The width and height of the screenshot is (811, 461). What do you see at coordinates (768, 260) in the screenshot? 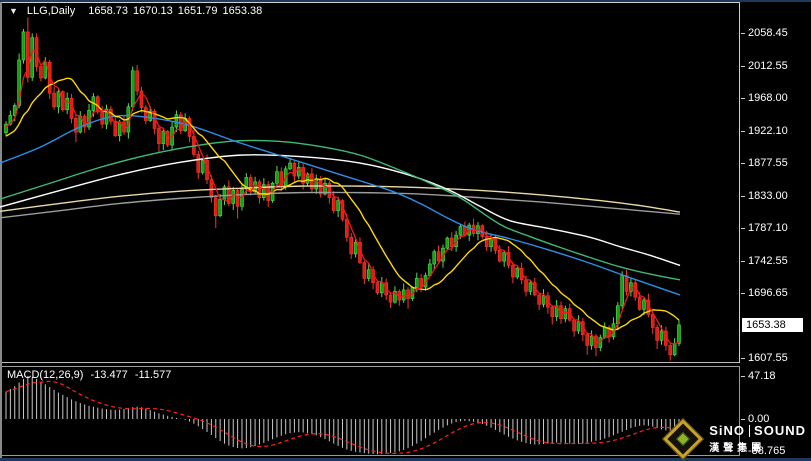
I see `price-tick-label: 1742.55` at bounding box center [768, 260].